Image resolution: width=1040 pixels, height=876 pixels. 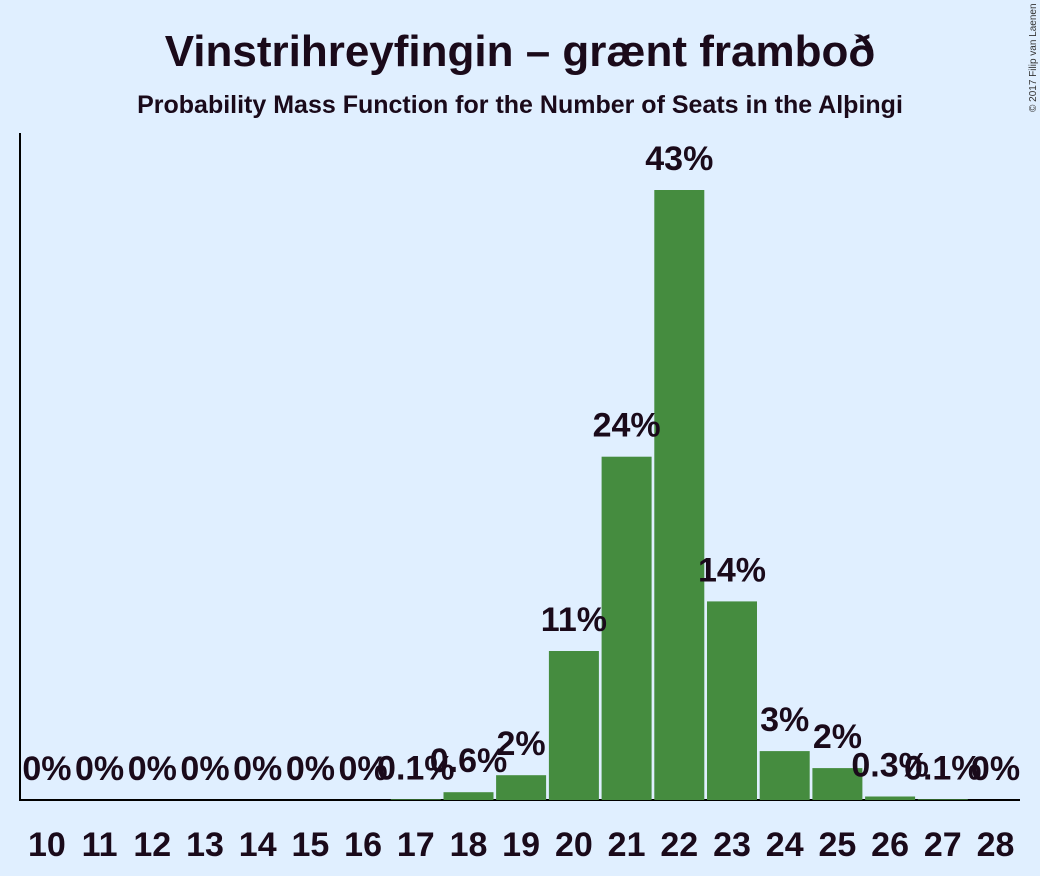 What do you see at coordinates (152, 769) in the screenshot?
I see `bar-value-label-12: 0%` at bounding box center [152, 769].